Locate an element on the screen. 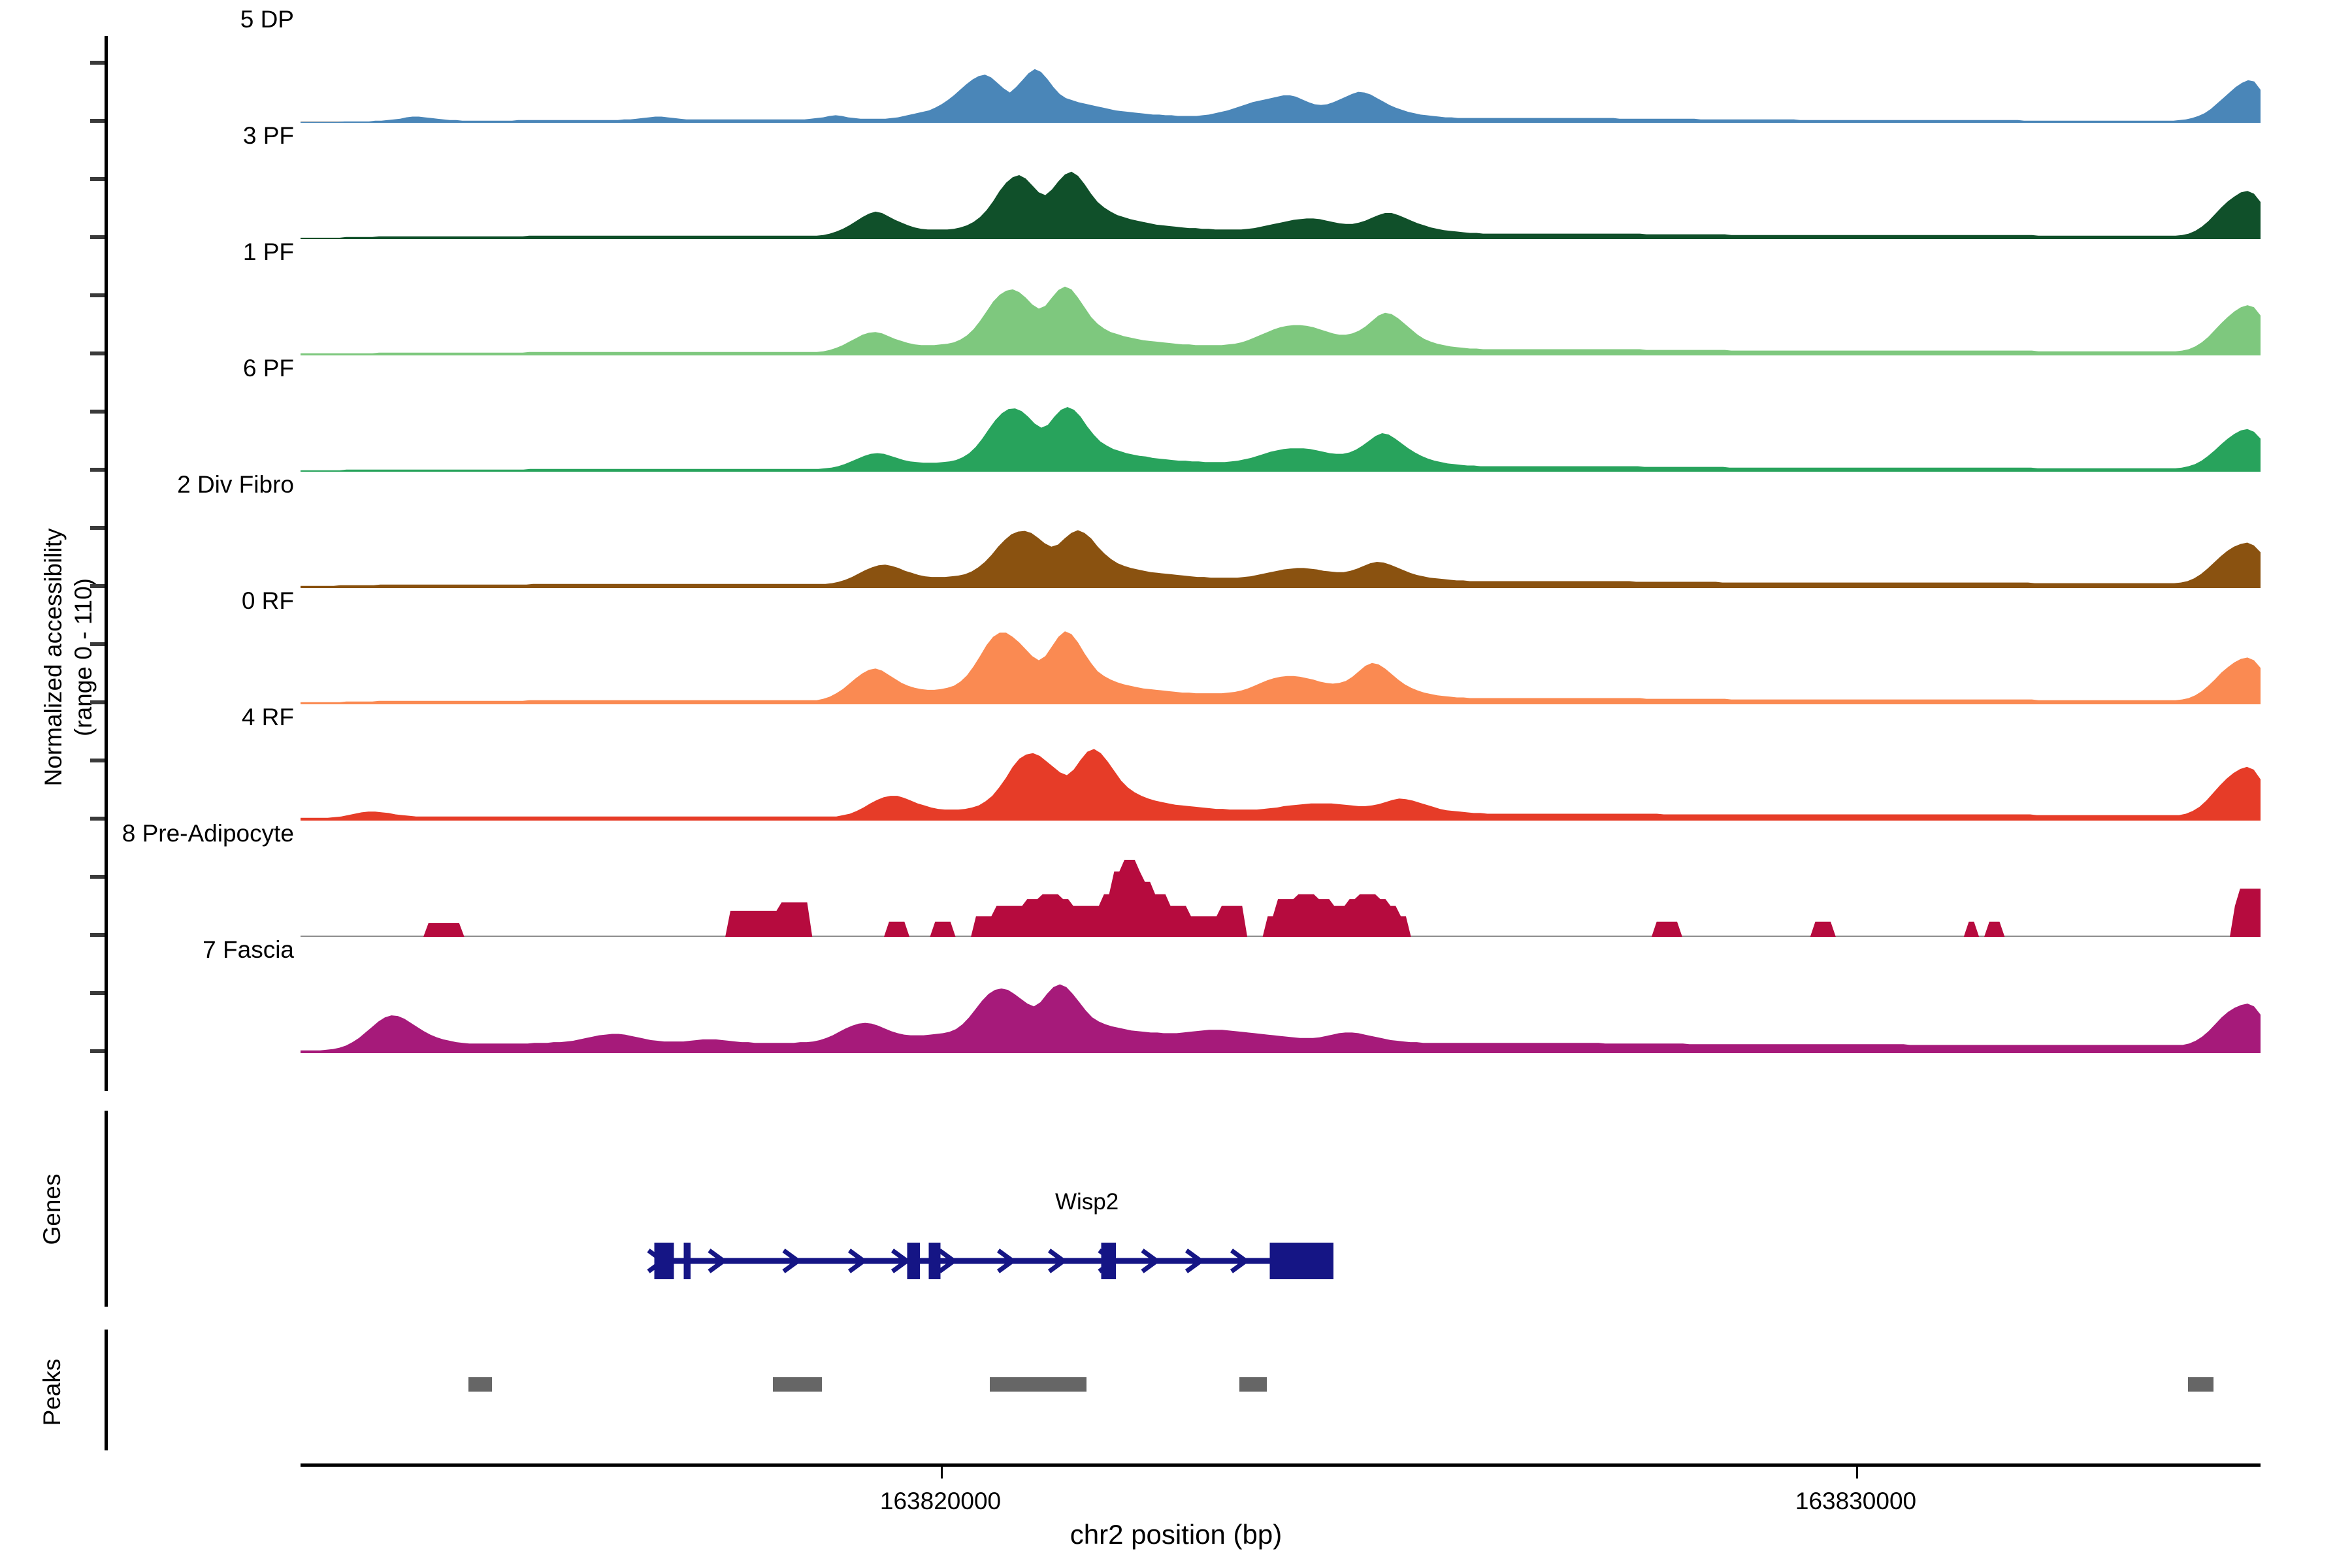 The image size is (2352, 1568). x-axis-tick-label: 163830000 is located at coordinates (1856, 1501).